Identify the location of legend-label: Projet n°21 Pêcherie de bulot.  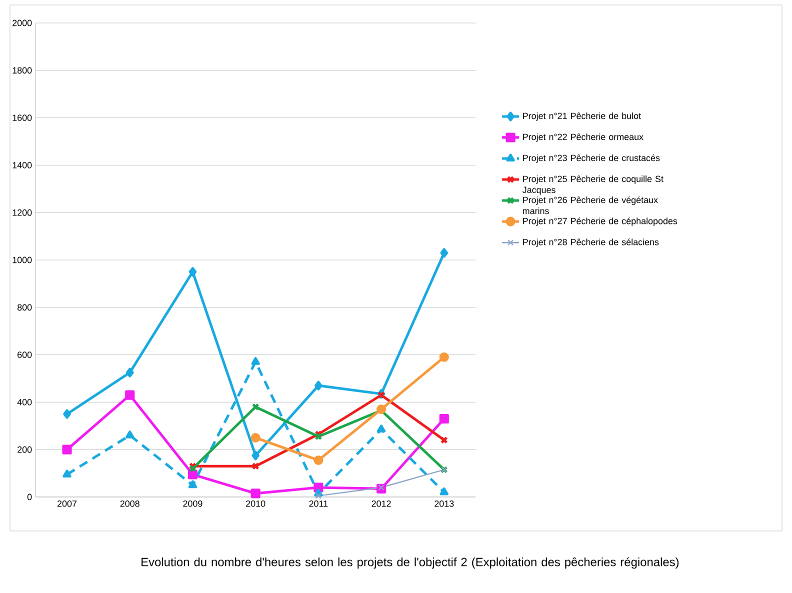
(582, 116).